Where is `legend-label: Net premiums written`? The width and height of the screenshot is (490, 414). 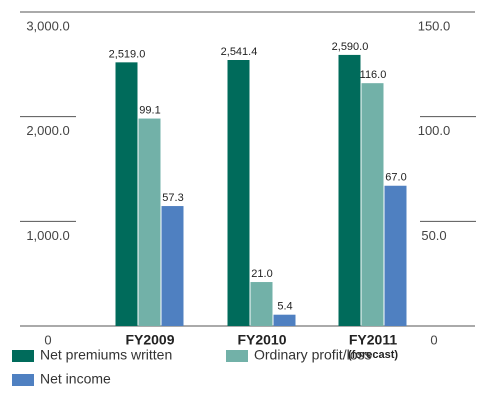
legend-label: Net premiums written is located at coordinates (106, 355).